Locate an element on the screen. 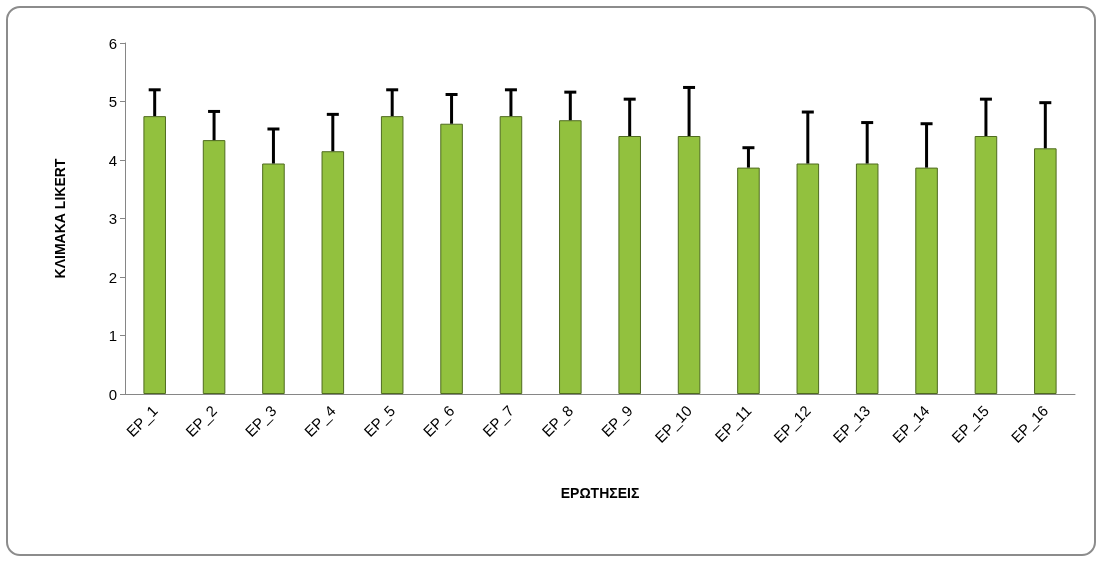 This screenshot has height=565, width=1105. y-tick-label: 5 is located at coordinates (112, 101).